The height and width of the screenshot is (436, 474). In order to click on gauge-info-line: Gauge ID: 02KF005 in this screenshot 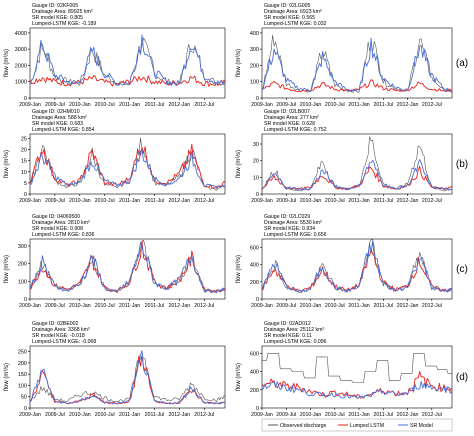, I will do `click(55, 6)`.